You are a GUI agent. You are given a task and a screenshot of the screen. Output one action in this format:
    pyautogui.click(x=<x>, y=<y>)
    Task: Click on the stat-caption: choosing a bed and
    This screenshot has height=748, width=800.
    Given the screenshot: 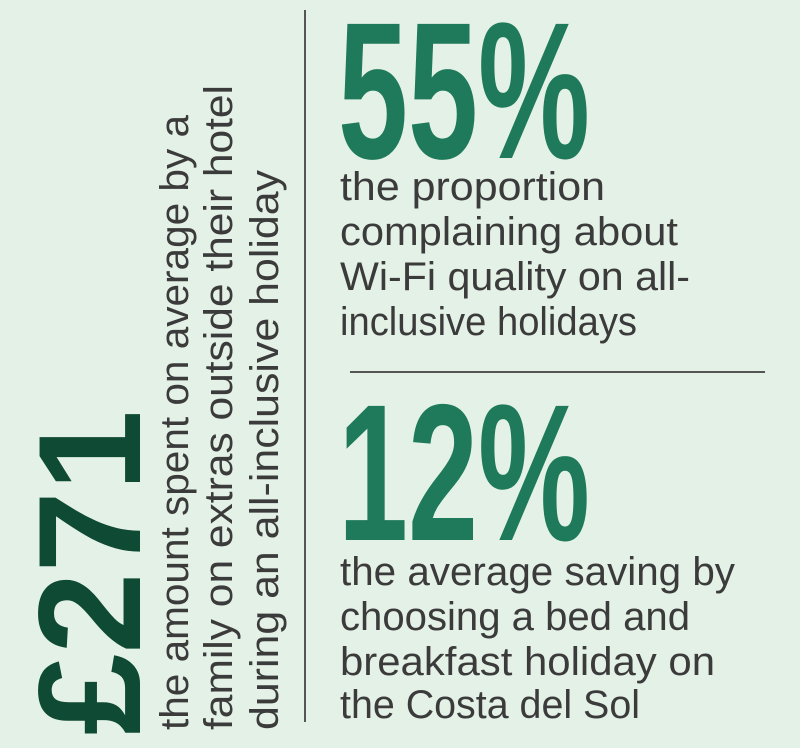 What is the action you would take?
    pyautogui.click(x=515, y=617)
    